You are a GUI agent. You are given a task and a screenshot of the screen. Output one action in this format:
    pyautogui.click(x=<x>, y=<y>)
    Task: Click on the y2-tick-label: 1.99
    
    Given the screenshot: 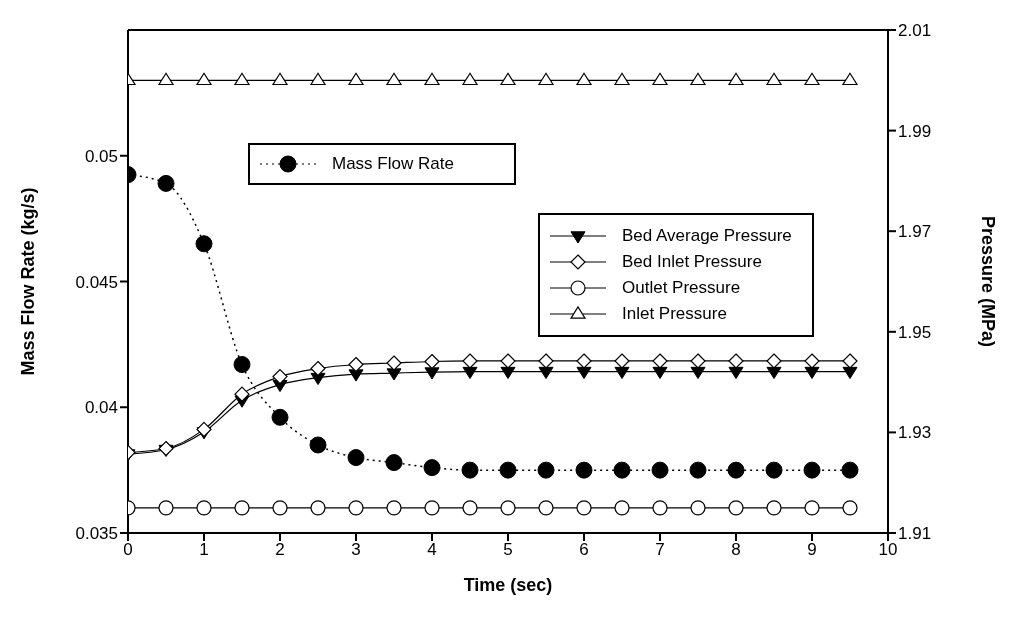 What is the action you would take?
    pyautogui.click(x=915, y=131)
    